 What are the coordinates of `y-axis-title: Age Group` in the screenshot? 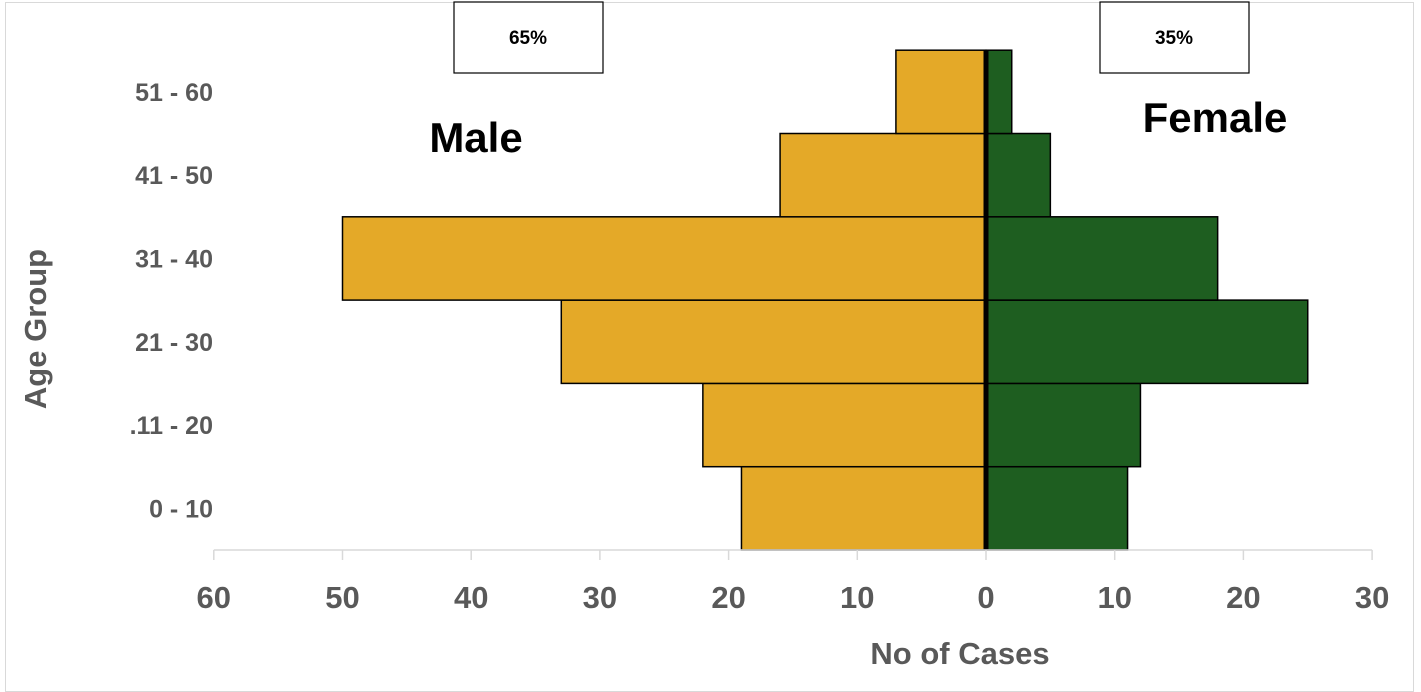 It's located at (35, 329).